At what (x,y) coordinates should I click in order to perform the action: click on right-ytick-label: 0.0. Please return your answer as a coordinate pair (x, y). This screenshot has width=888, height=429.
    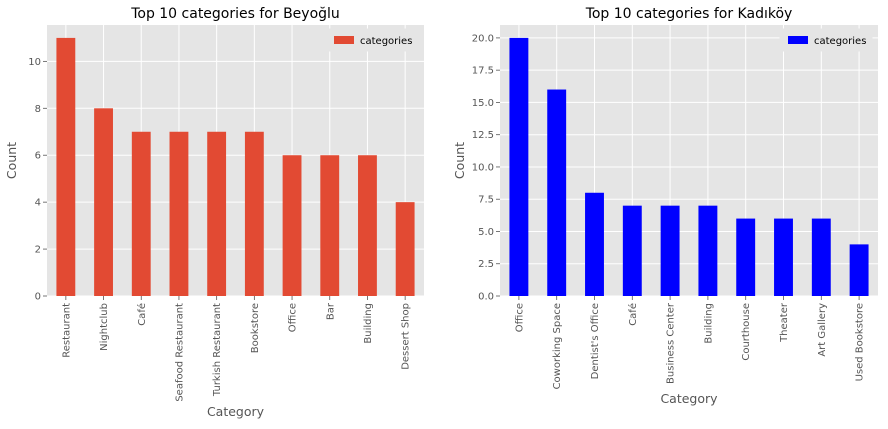
    Looking at the image, I should click on (486, 297).